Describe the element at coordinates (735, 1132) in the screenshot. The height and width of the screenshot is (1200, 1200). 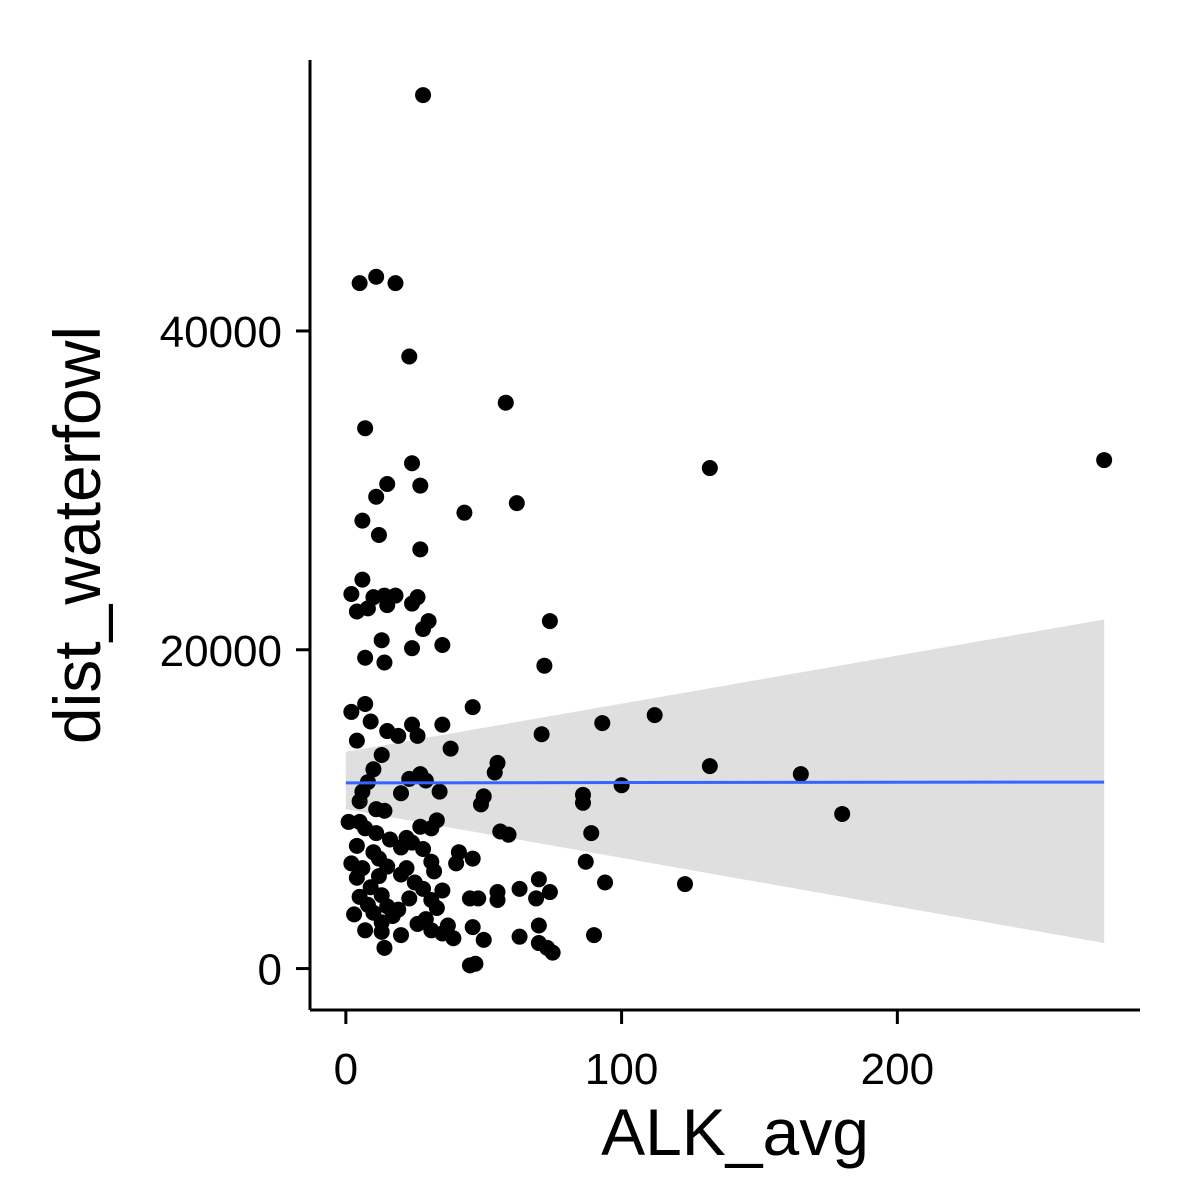
I see `x-axis-title: ALK_avg` at that location.